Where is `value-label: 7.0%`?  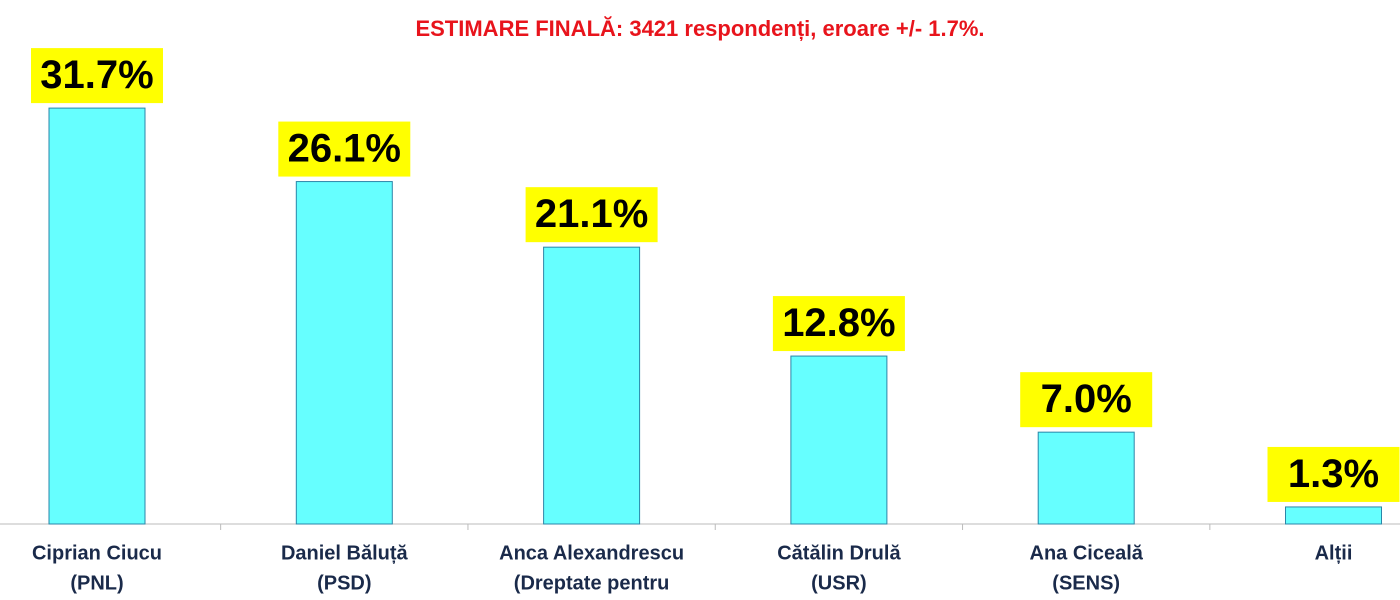
value-label: 7.0% is located at coordinates (1086, 399).